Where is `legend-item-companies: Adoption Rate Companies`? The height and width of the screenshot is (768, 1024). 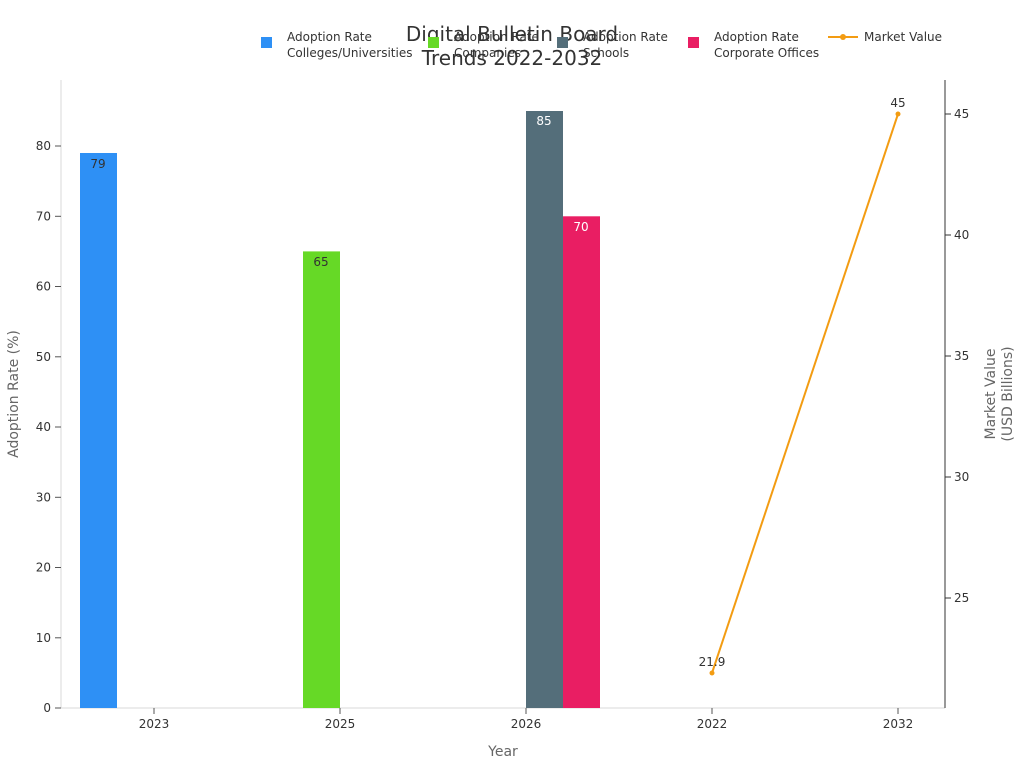
legend-item-companies: Adoption Rate Companies is located at coordinates (483, 45).